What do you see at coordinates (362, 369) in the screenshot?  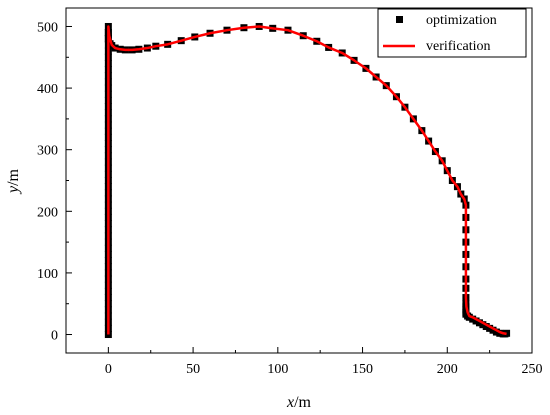 I see `x-tick-label: 150` at bounding box center [362, 369].